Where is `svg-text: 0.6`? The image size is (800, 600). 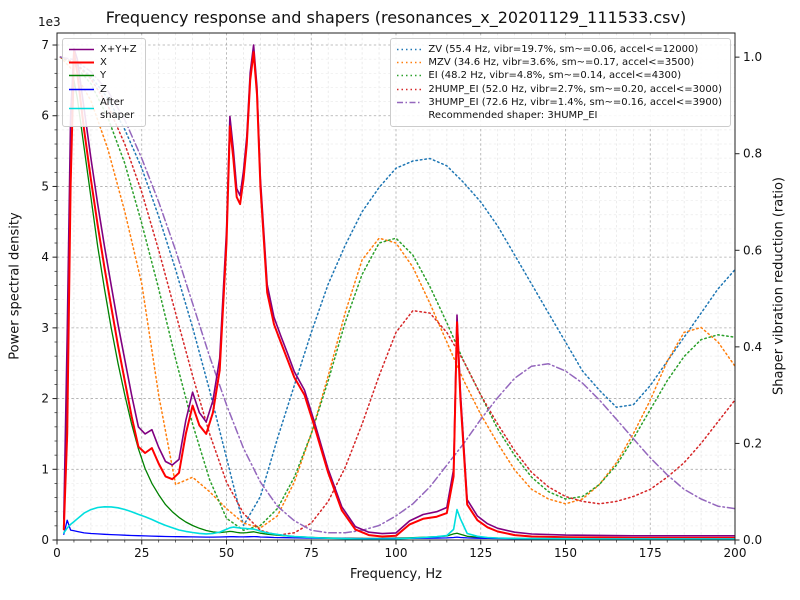
svg-text: 0.6 is located at coordinates (752, 250).